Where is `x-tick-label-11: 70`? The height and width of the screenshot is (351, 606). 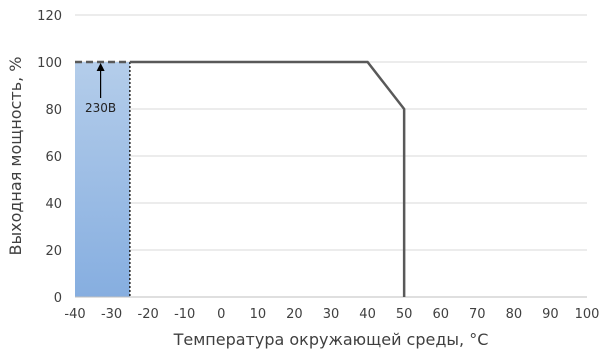 x-tick-label-11: 70 is located at coordinates (477, 314).